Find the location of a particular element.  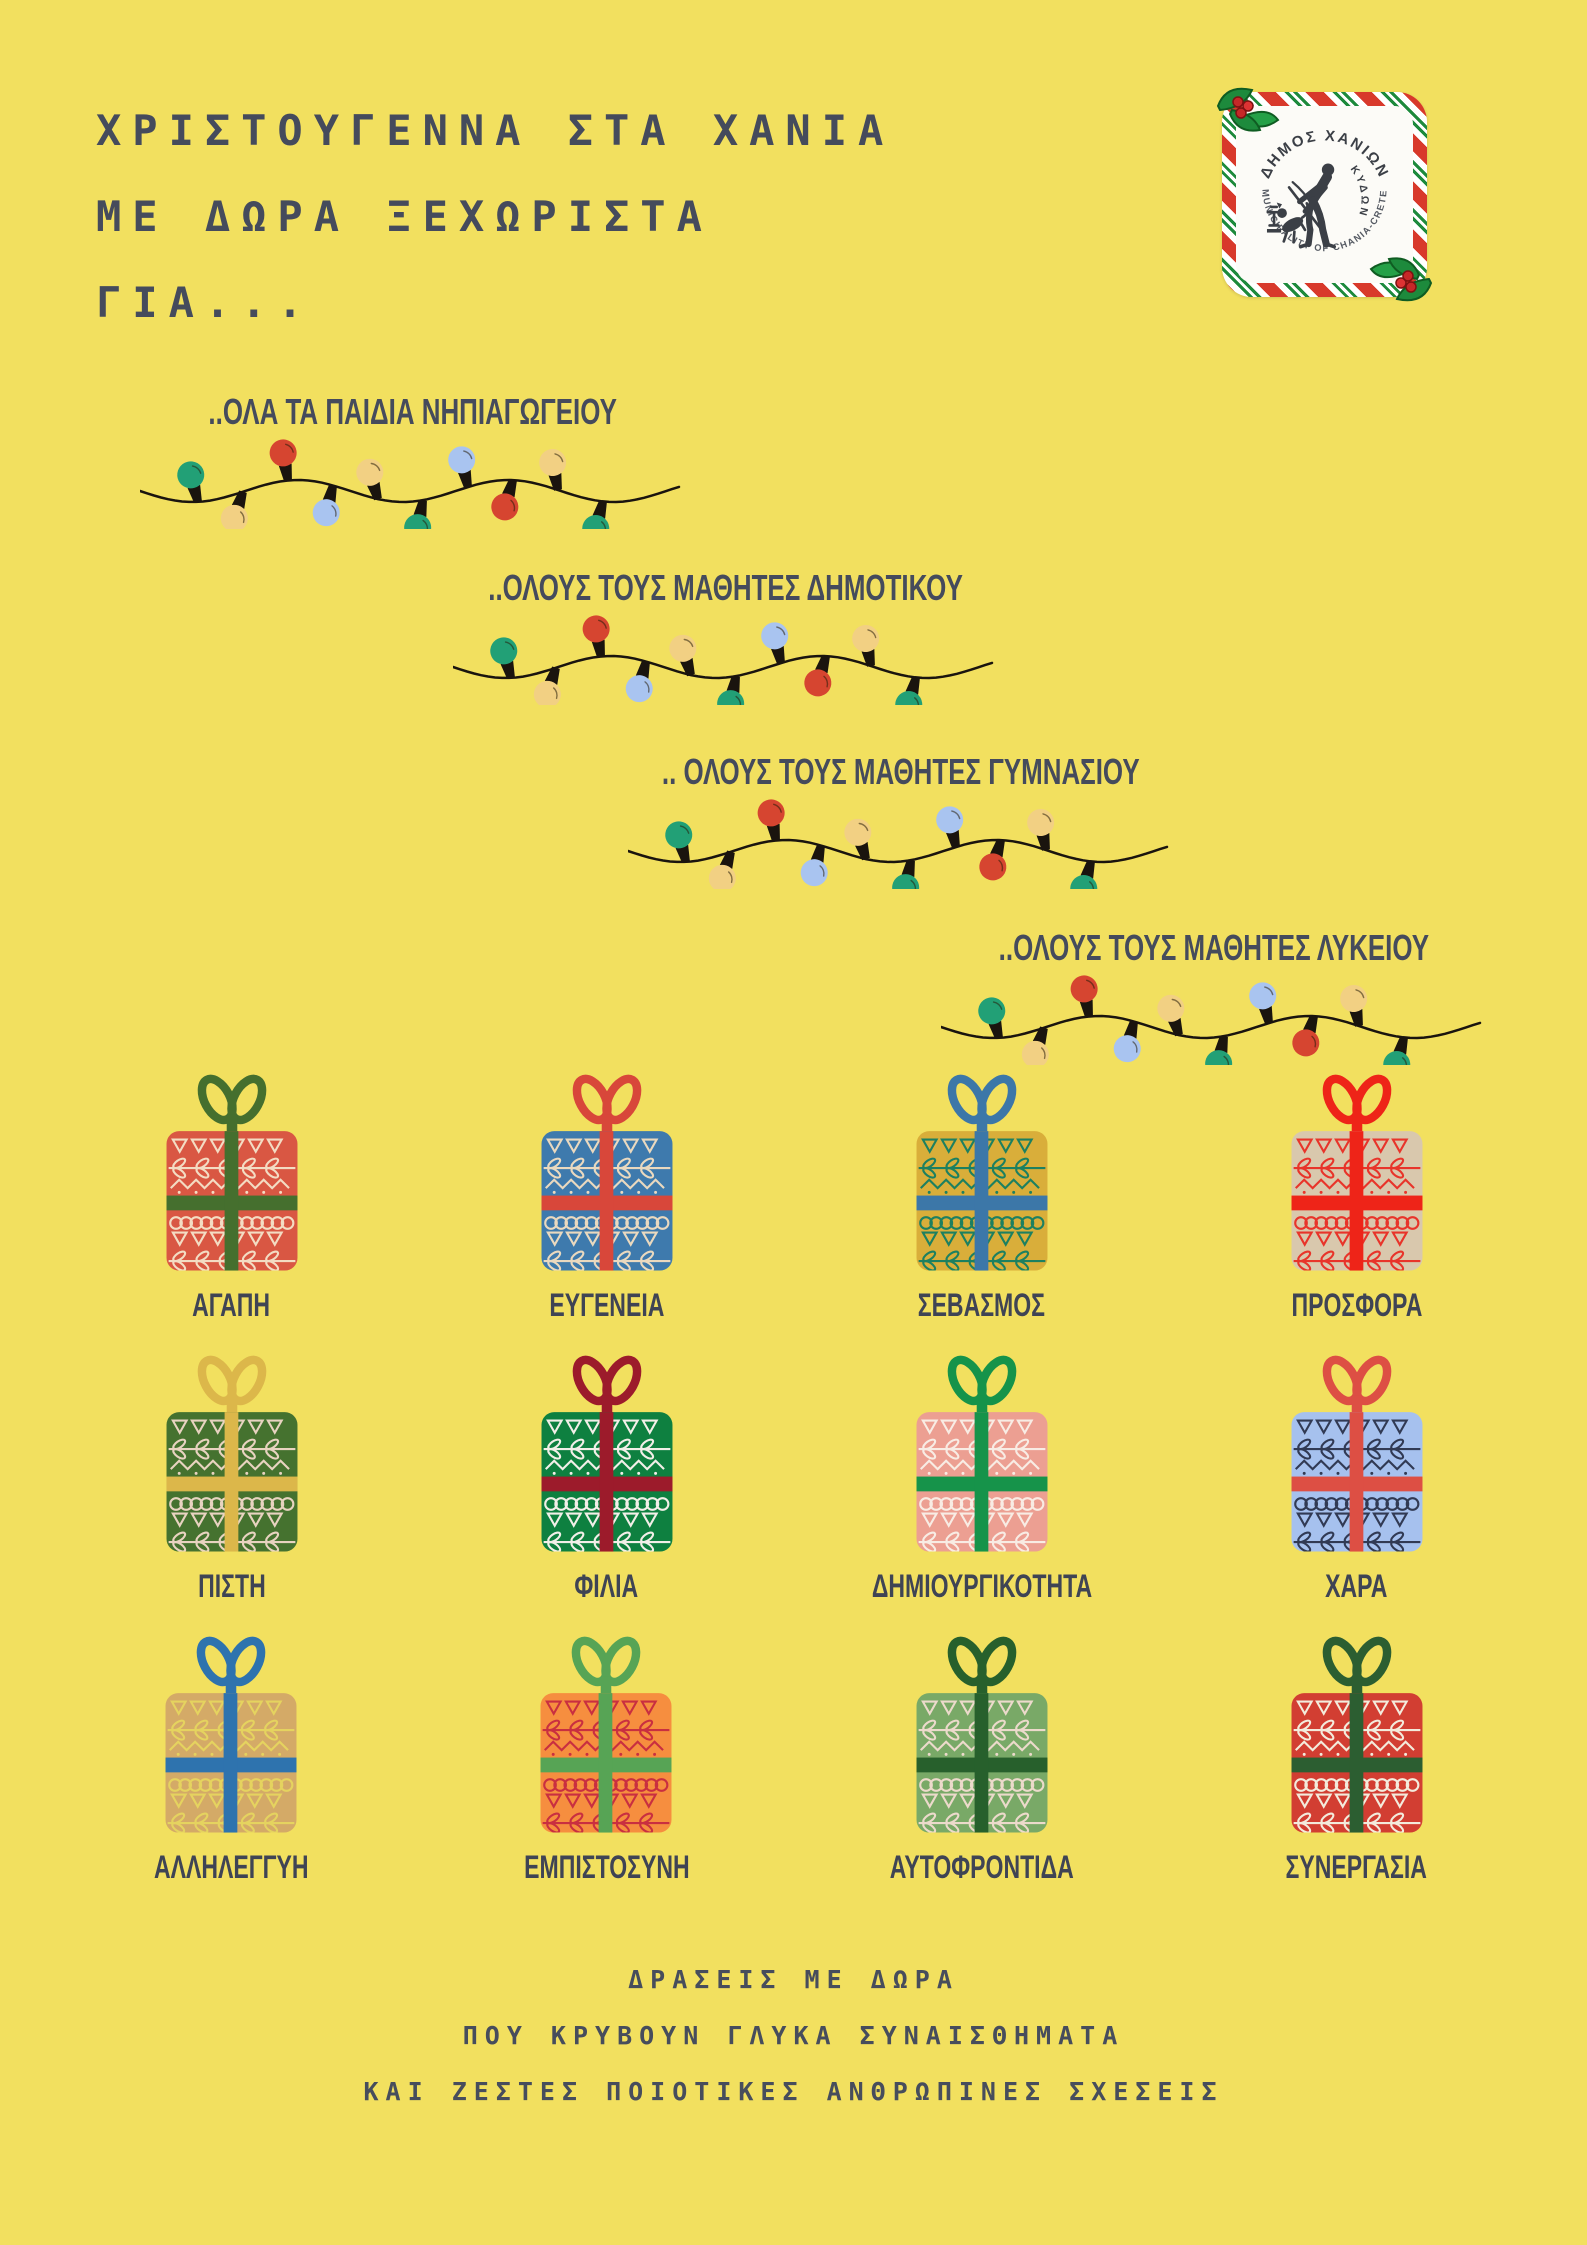

gift-sevasmos: ΣΕΒΑΣΜΟΣ is located at coordinates (981, 1197).